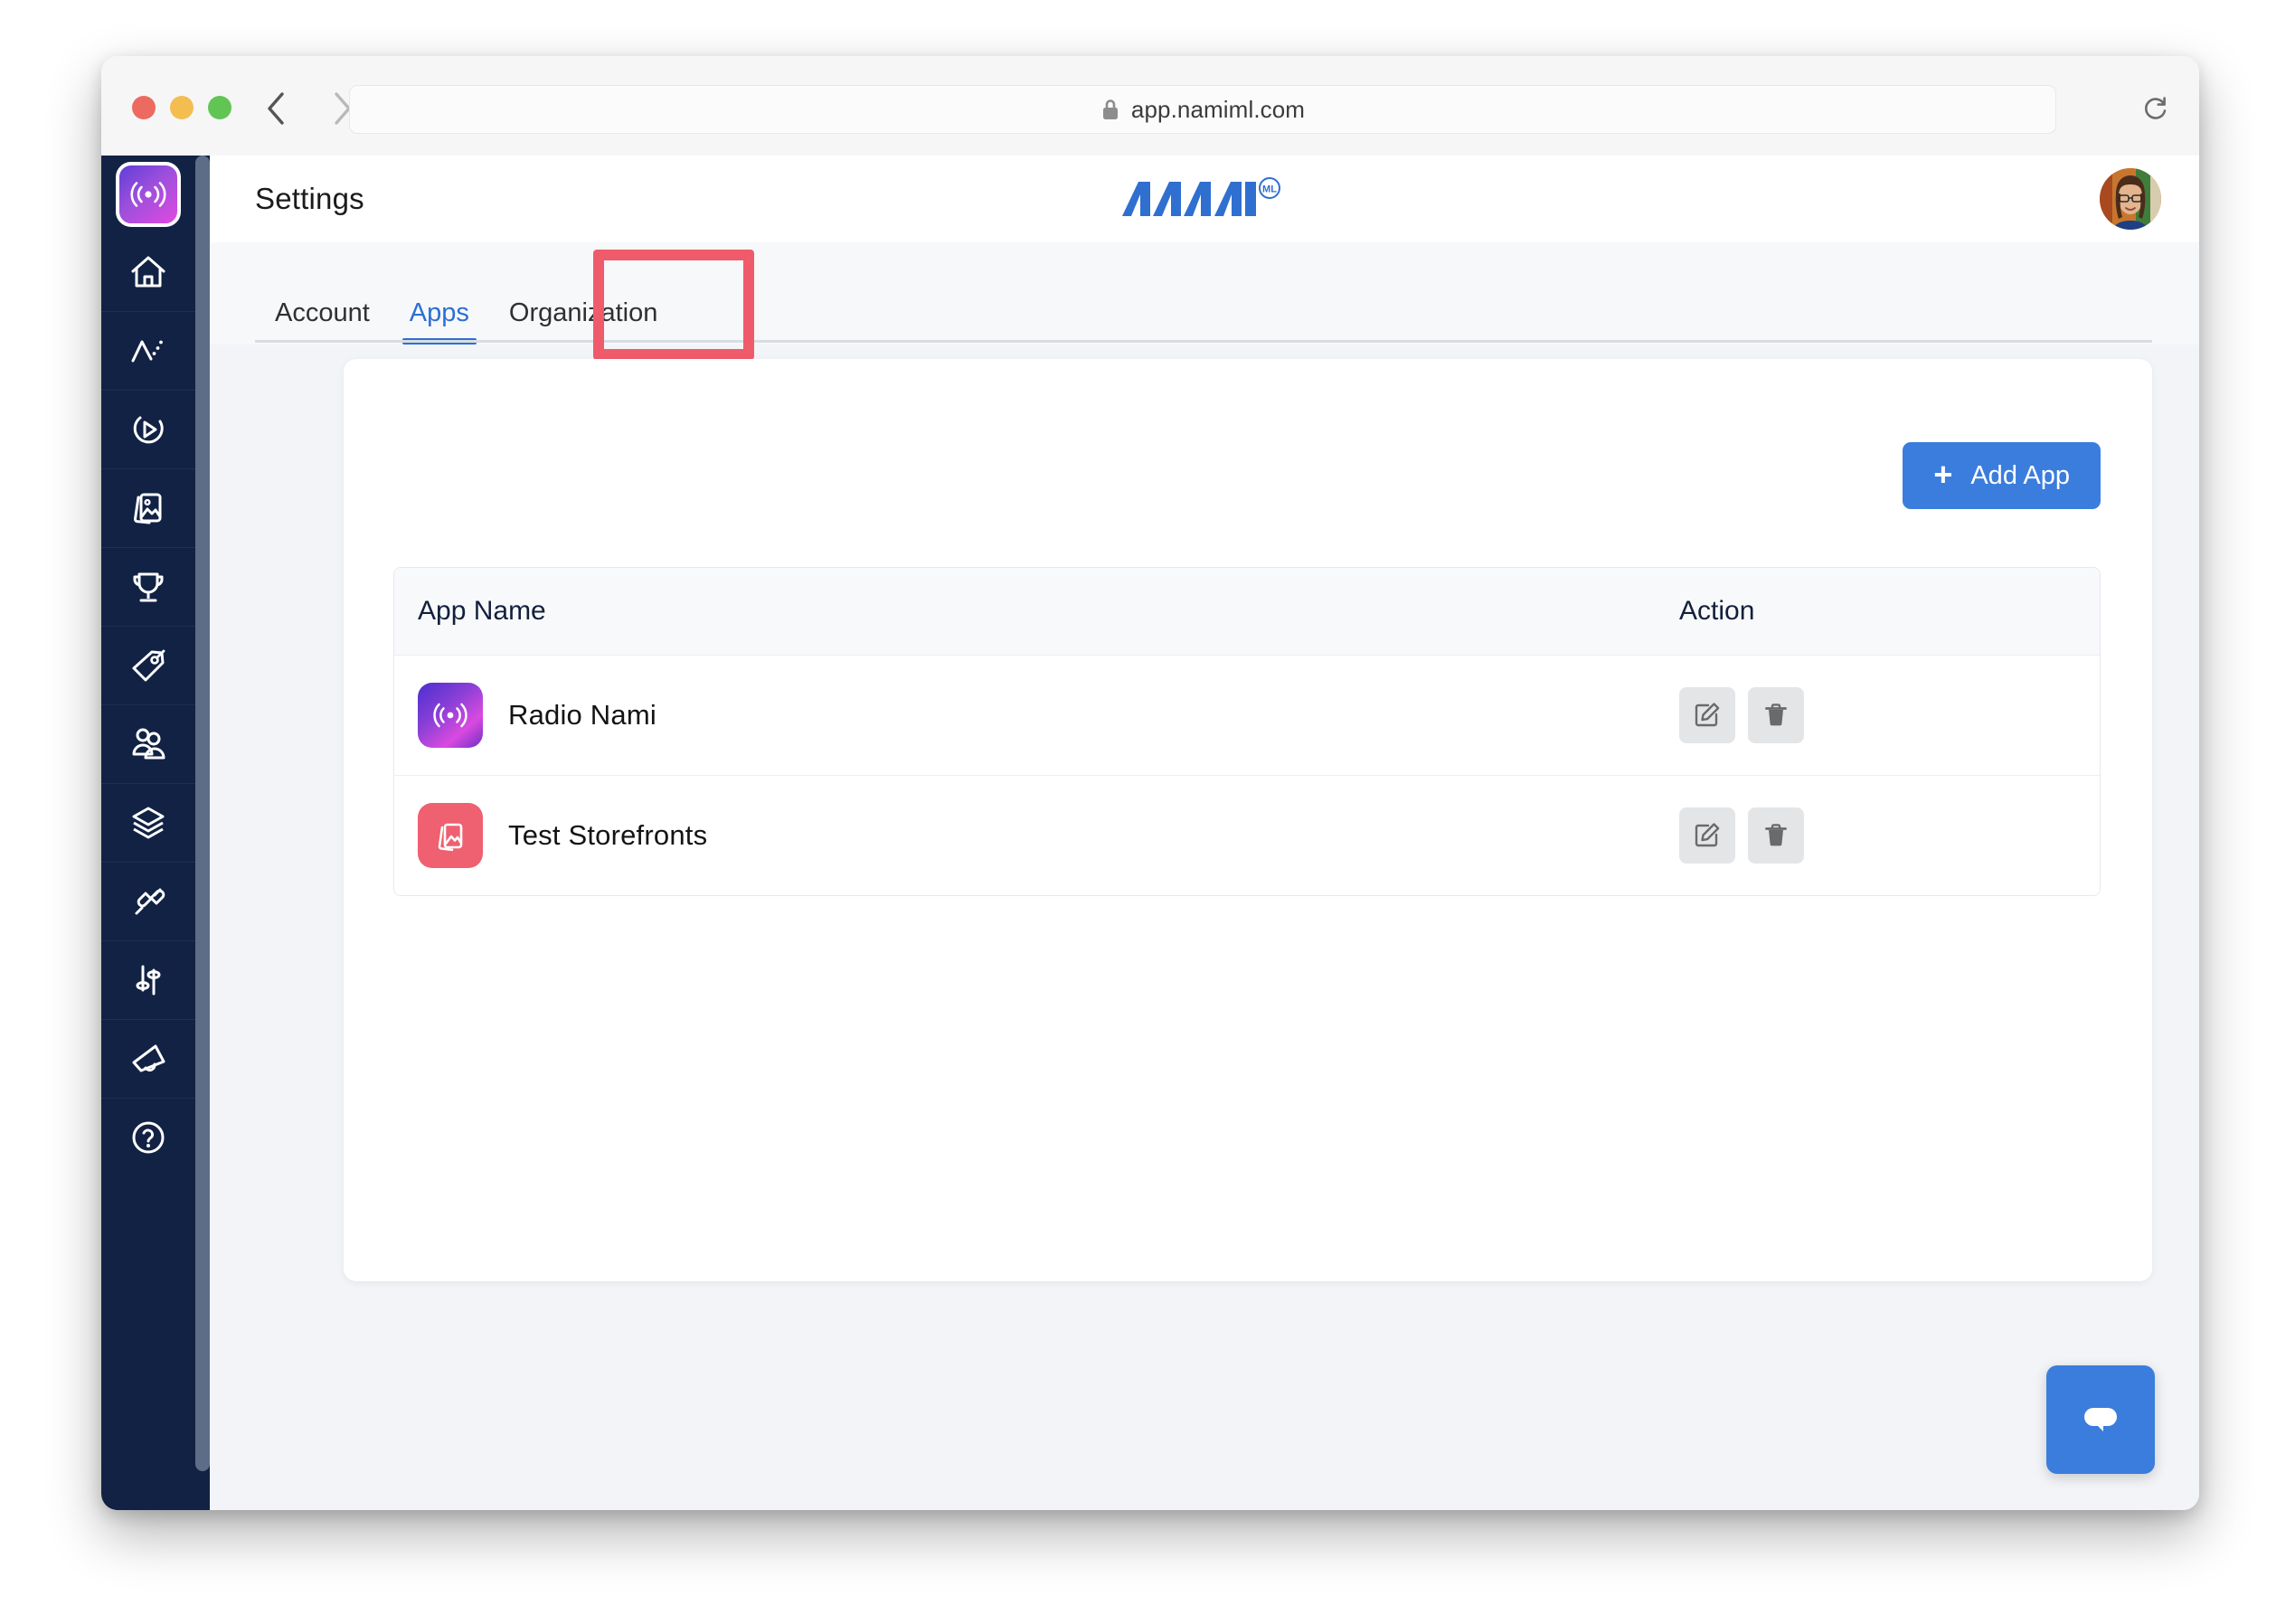  I want to click on line-chart-icon, so click(147, 351).